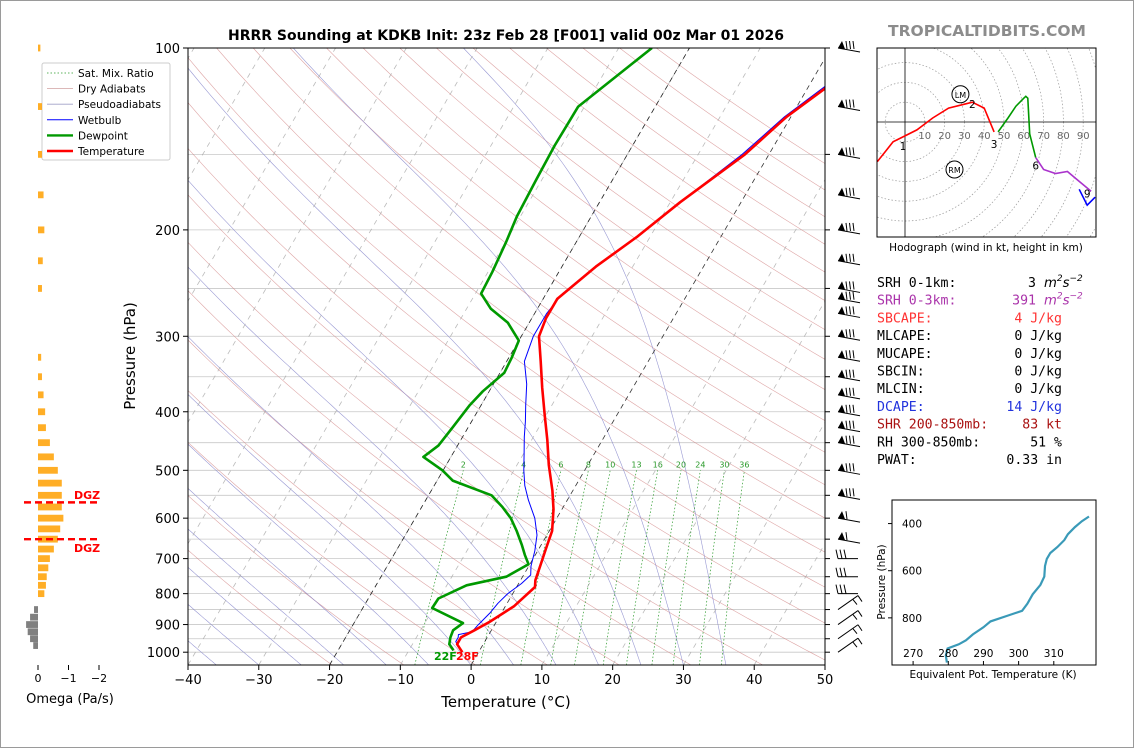 Image resolution: width=1134 pixels, height=748 pixels. I want to click on hodograph-ring-label: 50, so click(1004, 136).